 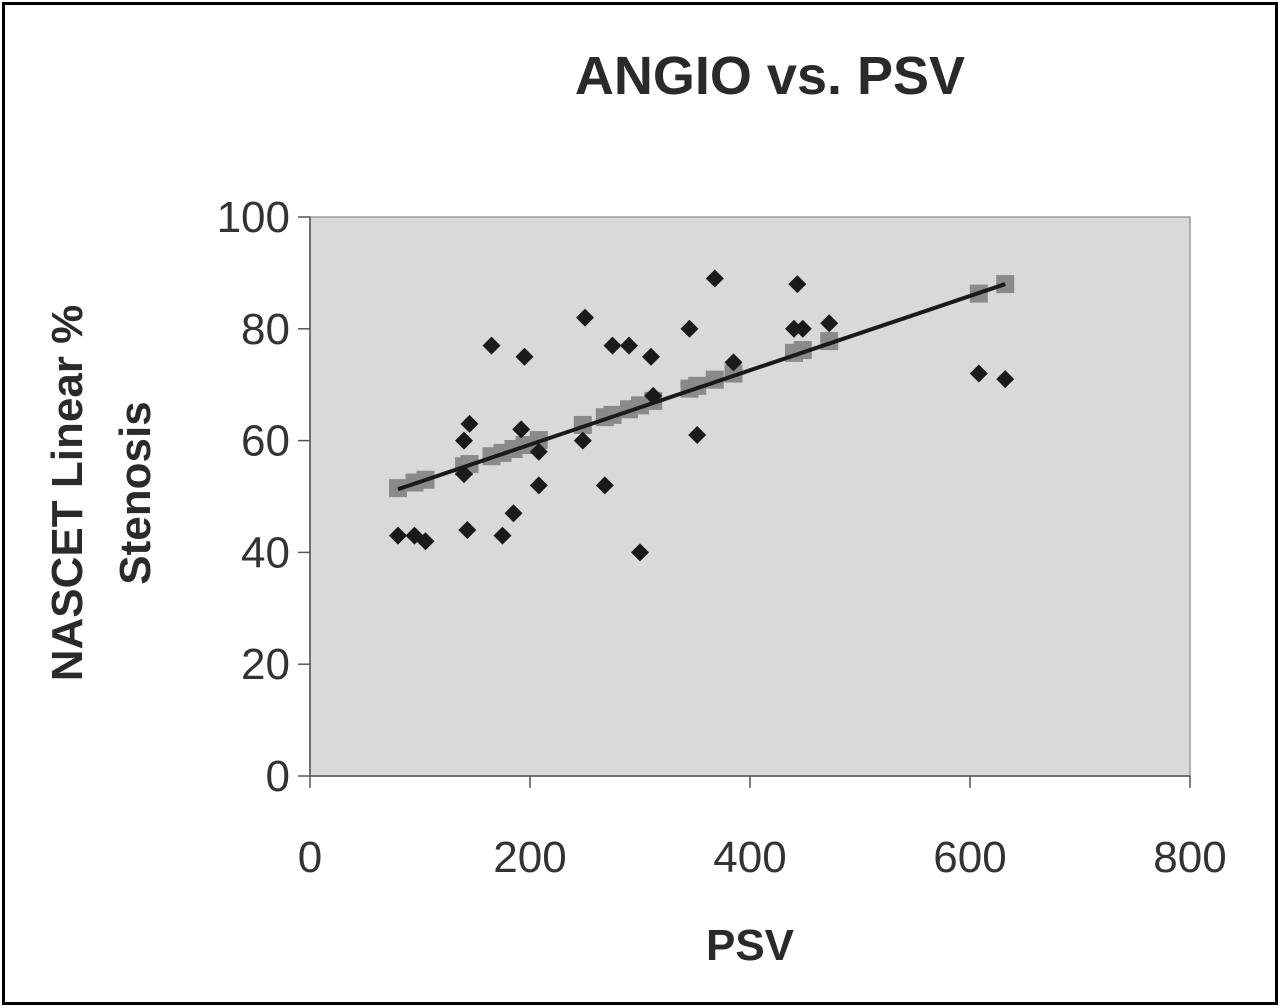 What do you see at coordinates (67, 493) in the screenshot?
I see `y-axis-label-line-1: NASCET Linear %` at bounding box center [67, 493].